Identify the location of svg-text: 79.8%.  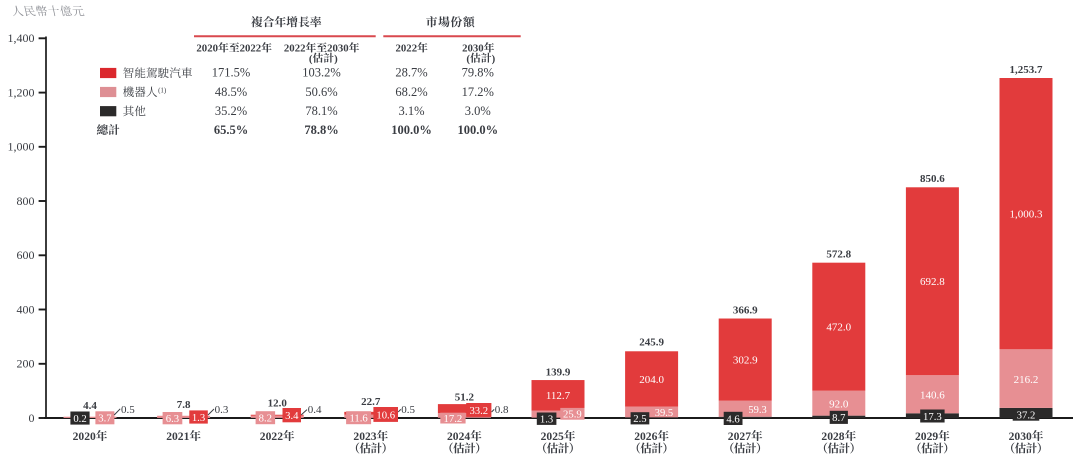
(478, 73).